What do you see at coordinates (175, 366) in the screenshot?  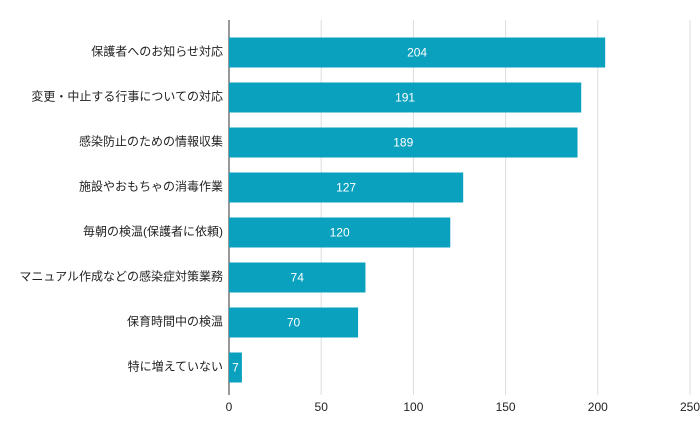 I see `y-tick-label: 特に増えていない` at bounding box center [175, 366].